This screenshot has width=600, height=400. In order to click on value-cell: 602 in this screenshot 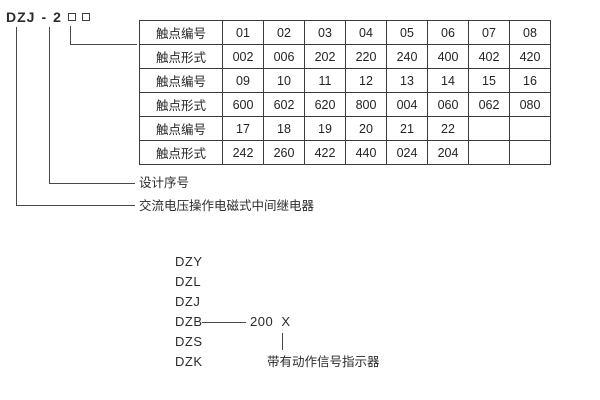, I will do `click(284, 104)`.